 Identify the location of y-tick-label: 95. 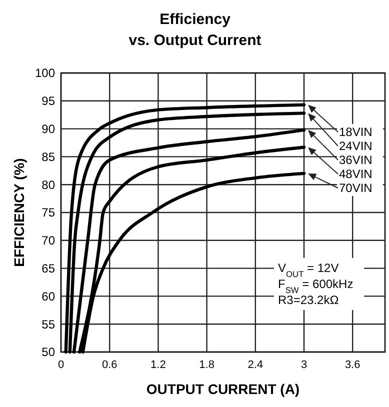
(49, 101).